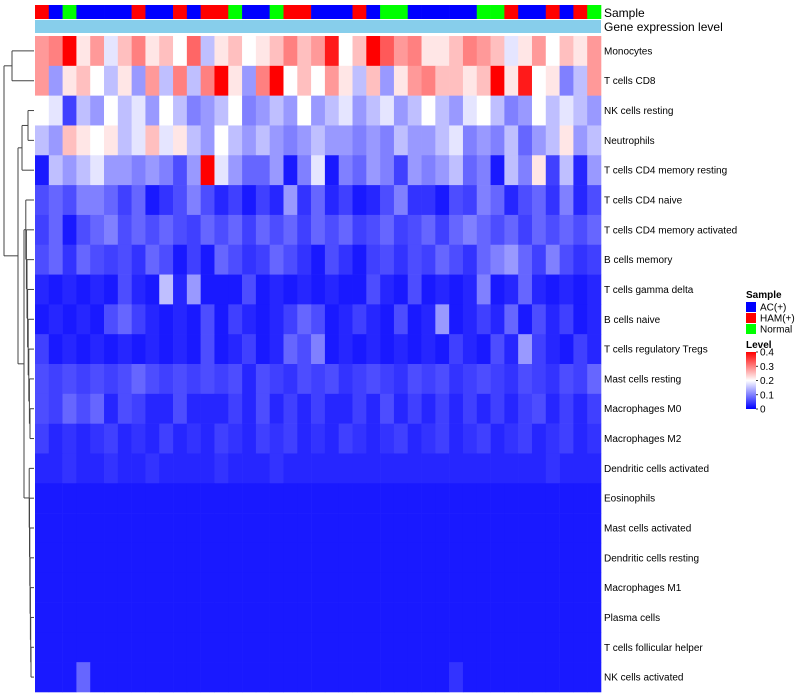 This screenshot has height=700, width=800. What do you see at coordinates (629, 499) in the screenshot?
I see `row-label: Eosinophils` at bounding box center [629, 499].